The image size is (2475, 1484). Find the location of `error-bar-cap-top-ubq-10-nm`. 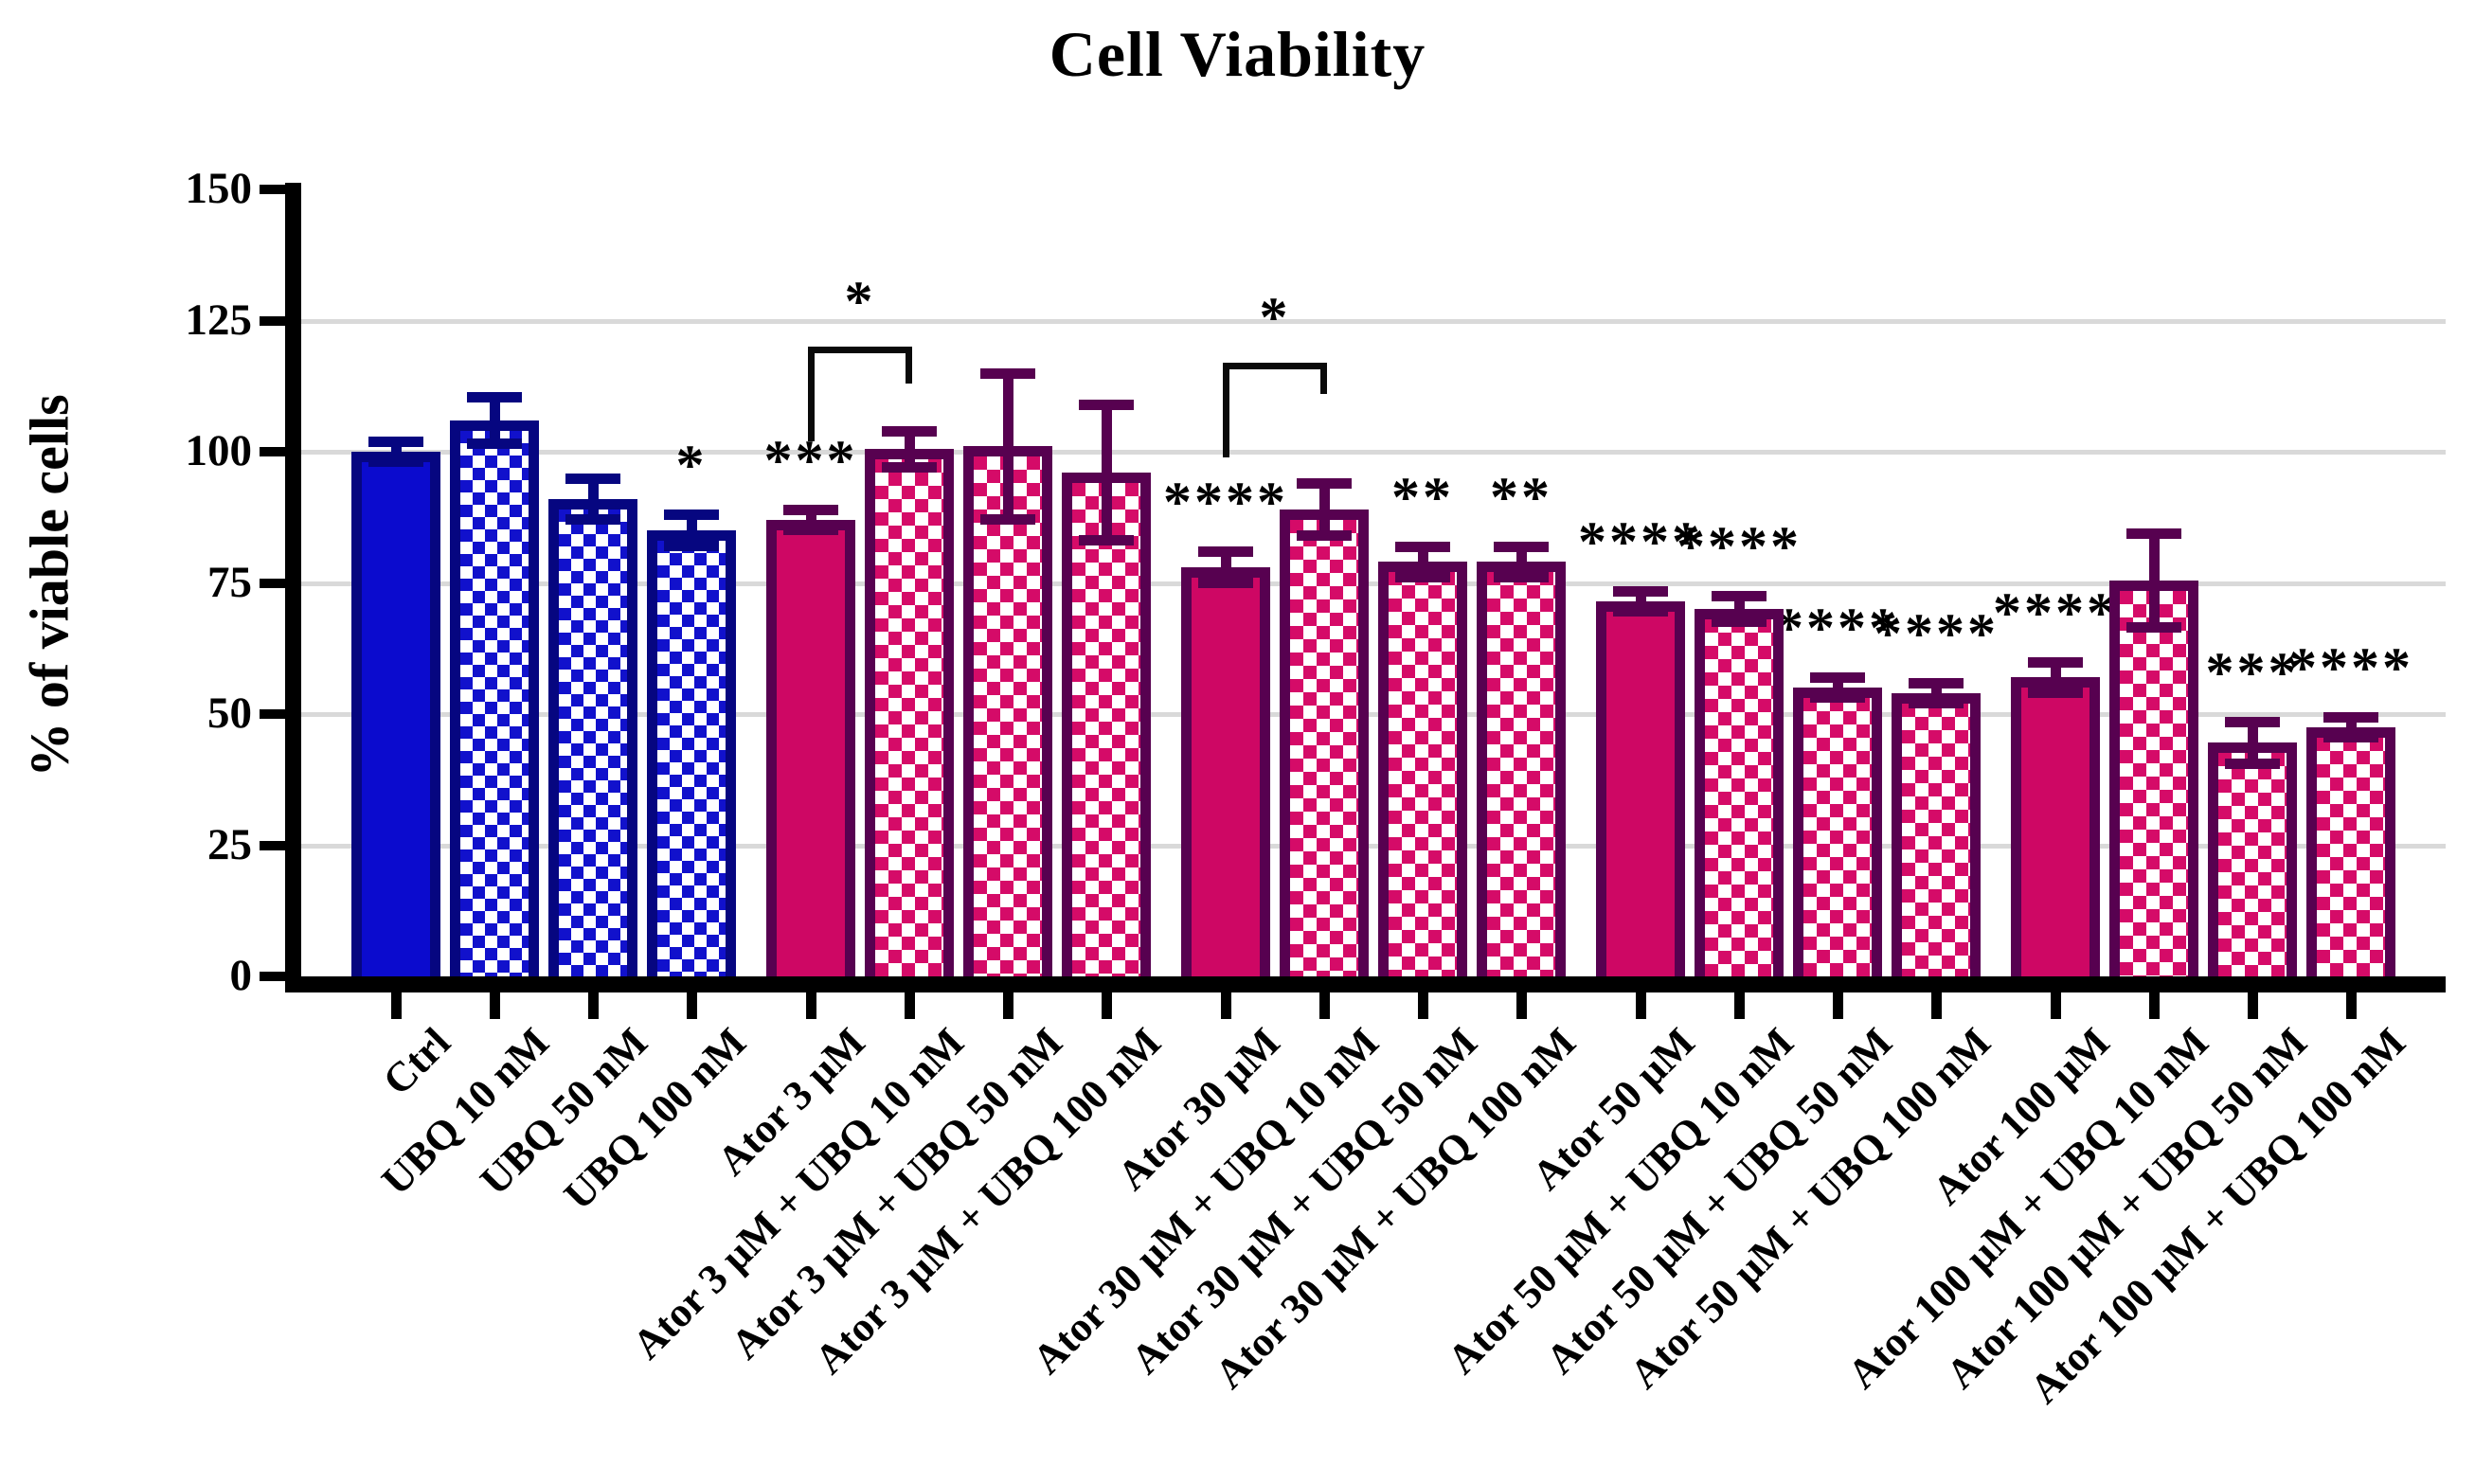

error-bar-cap-top-ubq-10-nm is located at coordinates (494, 396).